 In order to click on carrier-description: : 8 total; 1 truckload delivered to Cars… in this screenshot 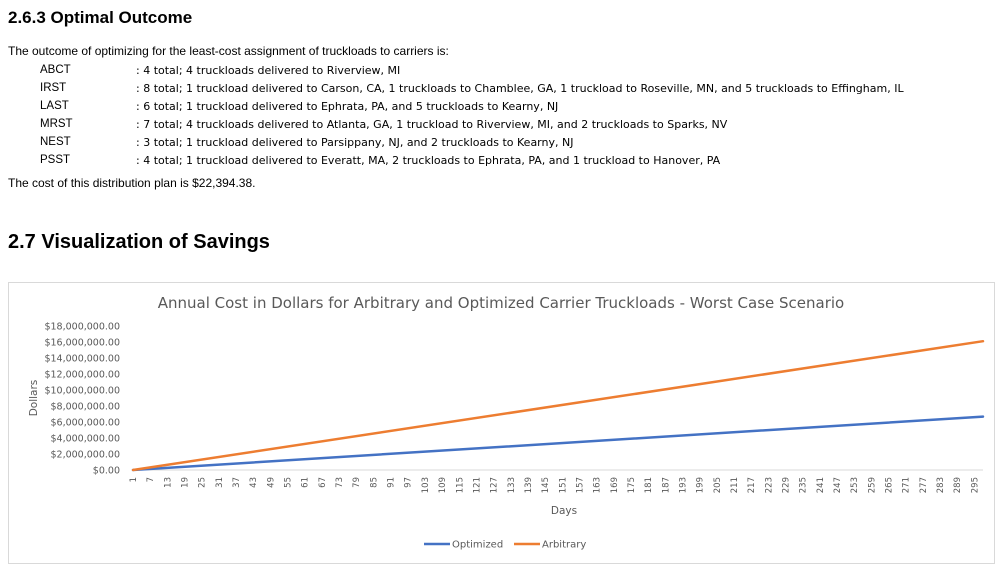, I will do `click(520, 88)`.